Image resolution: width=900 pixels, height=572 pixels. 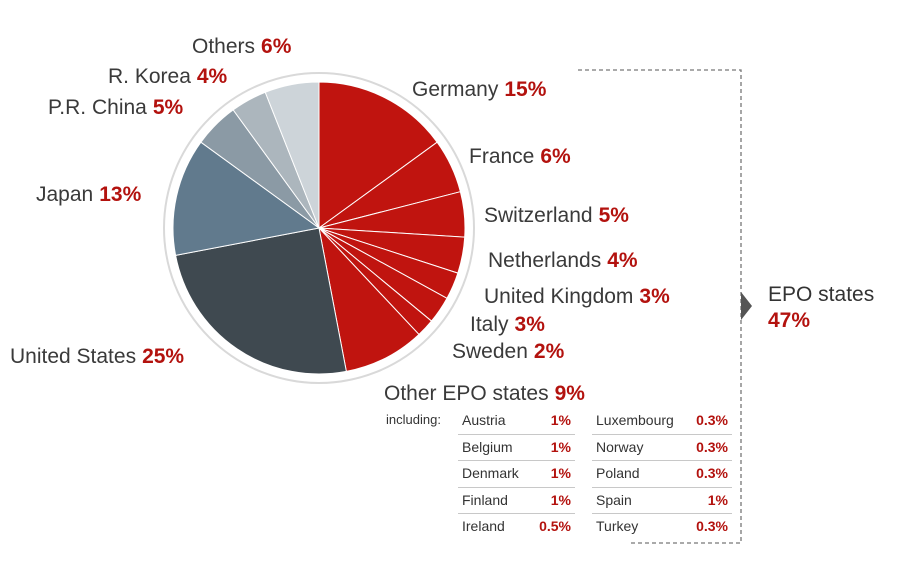 What do you see at coordinates (413, 419) in the screenshot?
I see `breakdown-intro: including:` at bounding box center [413, 419].